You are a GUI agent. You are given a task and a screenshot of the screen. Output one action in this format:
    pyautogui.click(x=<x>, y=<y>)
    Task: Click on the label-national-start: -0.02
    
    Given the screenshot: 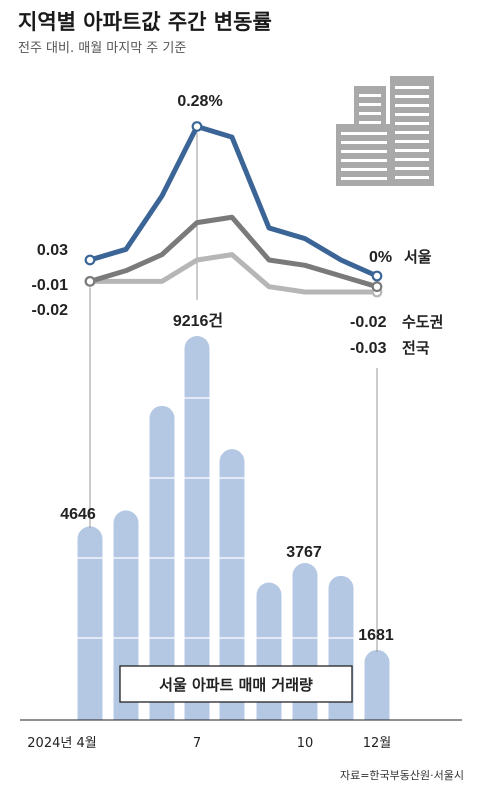 What is the action you would take?
    pyautogui.click(x=50, y=310)
    